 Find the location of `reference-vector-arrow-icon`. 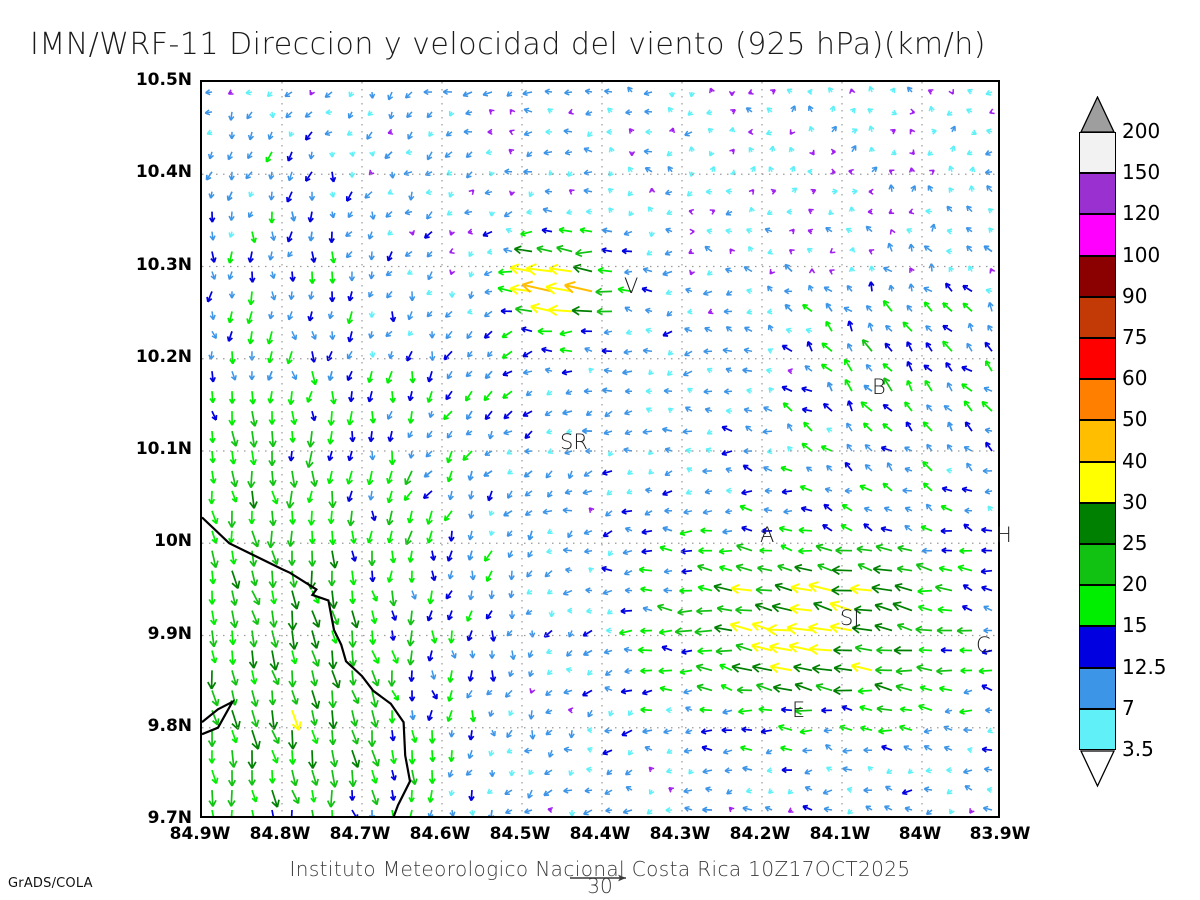

reference-vector-arrow-icon is located at coordinates (598, 878).